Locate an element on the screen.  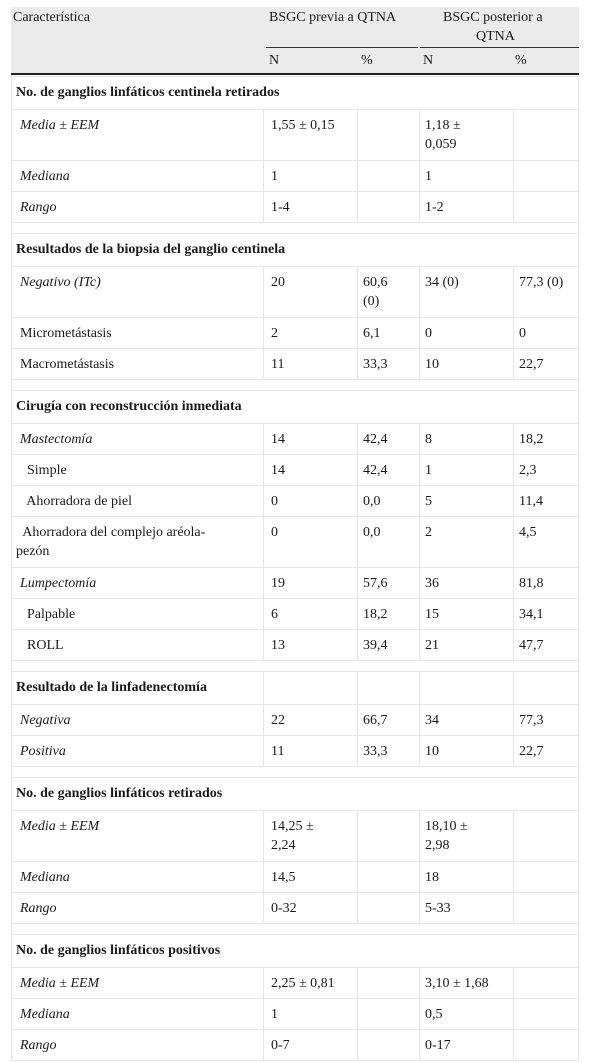
cell-n1: 14 is located at coordinates (278, 470).